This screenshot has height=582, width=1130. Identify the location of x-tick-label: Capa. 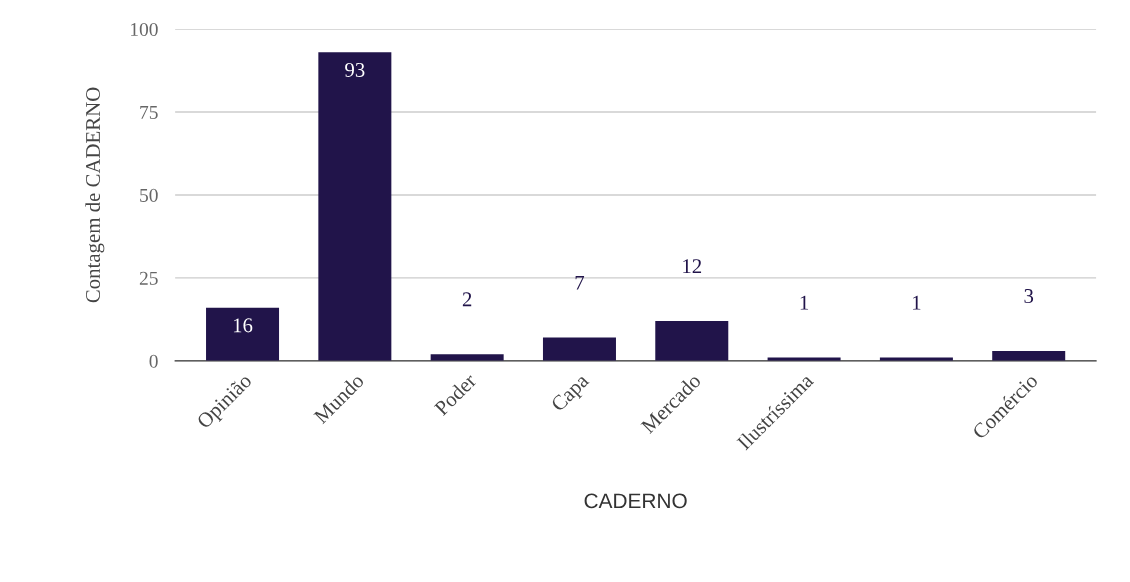
(571, 393).